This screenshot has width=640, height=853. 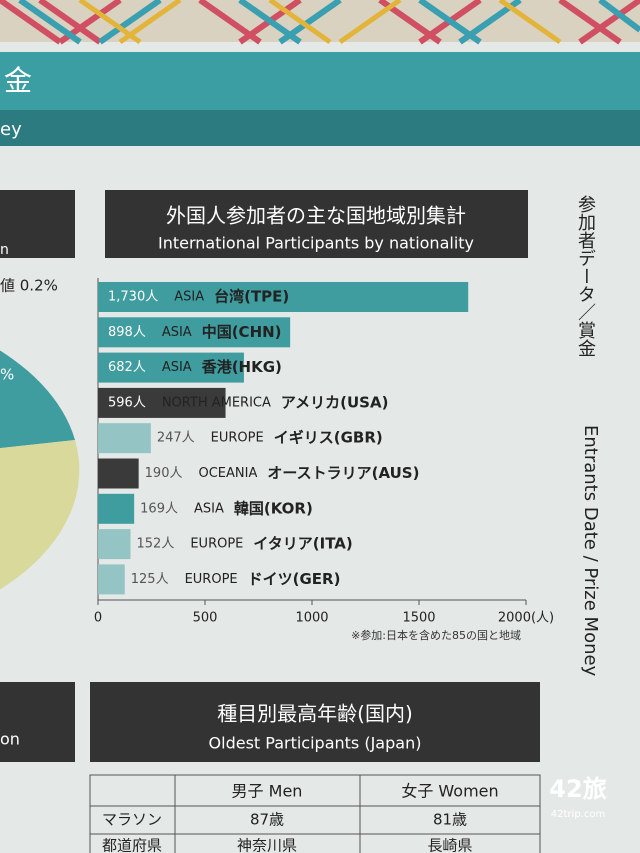 I want to click on table-cell: 都道府県, so click(x=132, y=845).